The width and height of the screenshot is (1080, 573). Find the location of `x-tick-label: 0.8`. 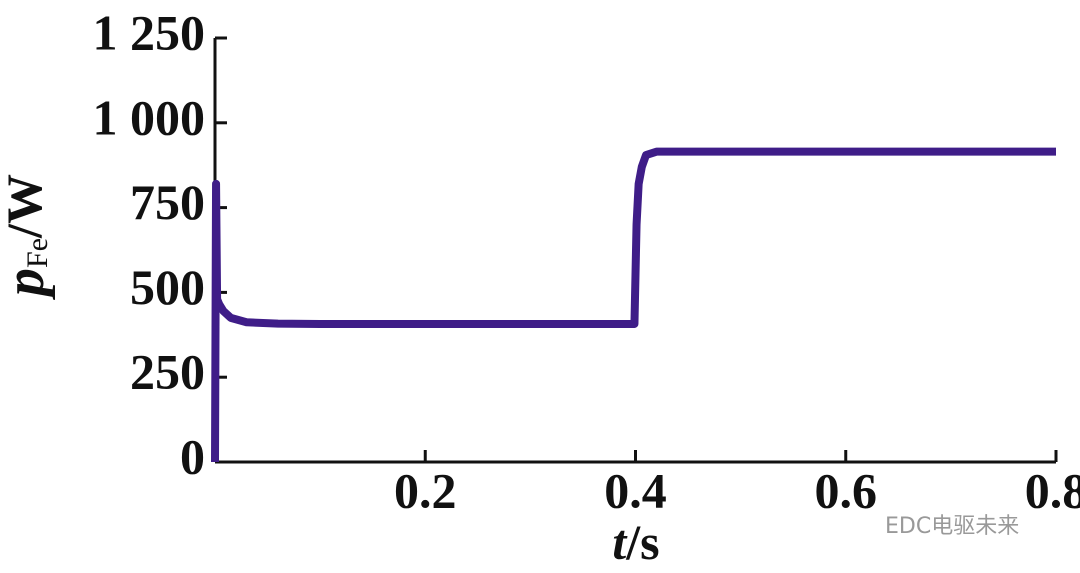

x-tick-label: 0.8 is located at coordinates (1052, 490).